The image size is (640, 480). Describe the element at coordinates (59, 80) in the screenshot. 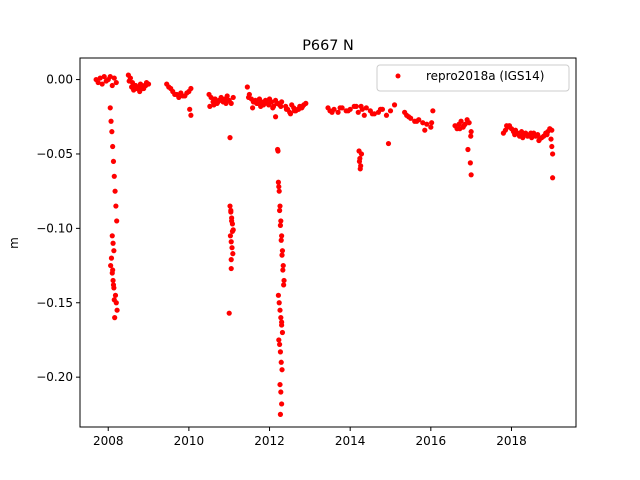

I see `y-tick-label: 0.00` at that location.